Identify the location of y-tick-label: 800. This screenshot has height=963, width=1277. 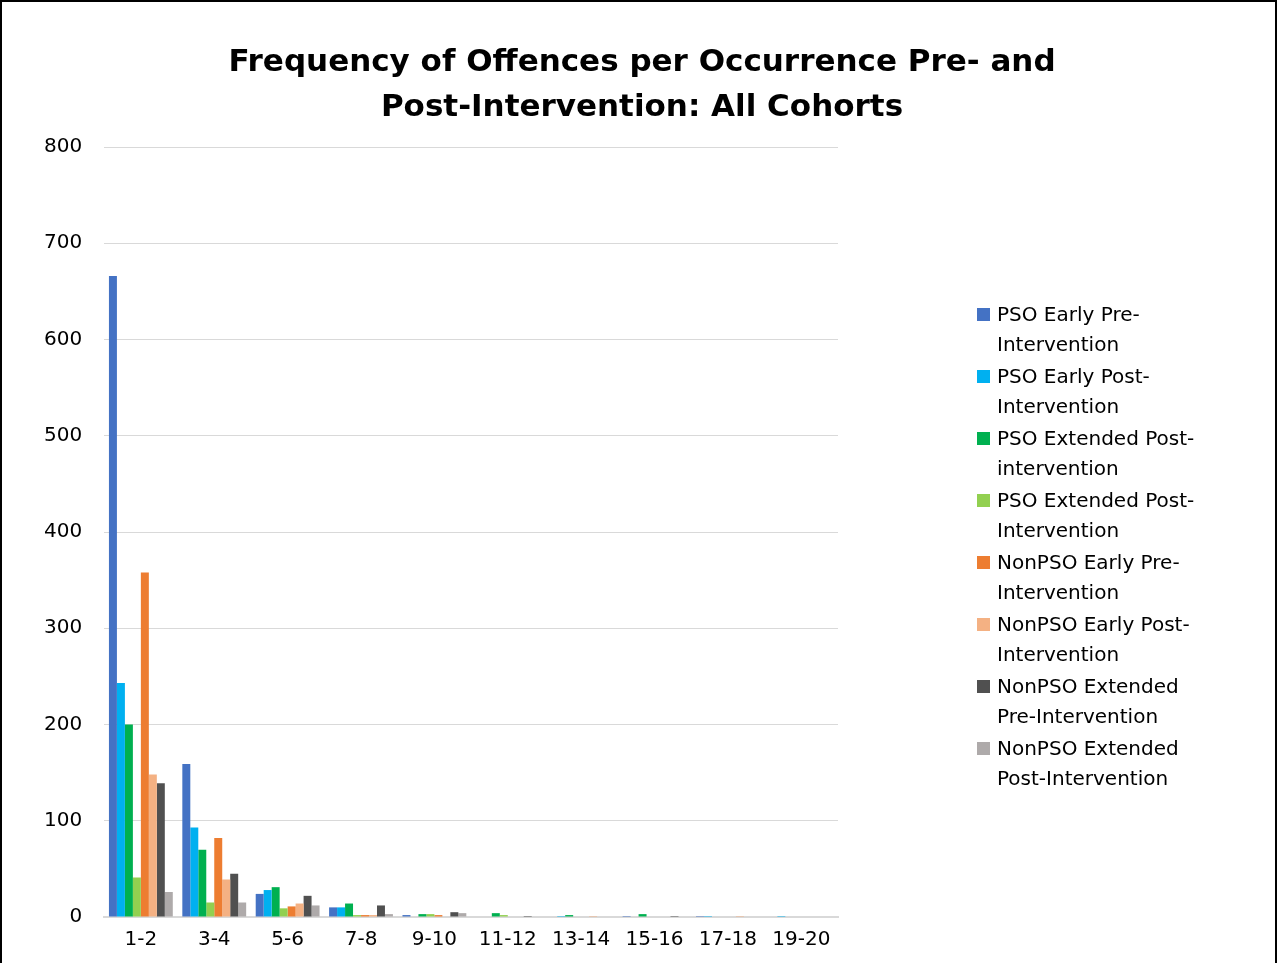
(63, 145).